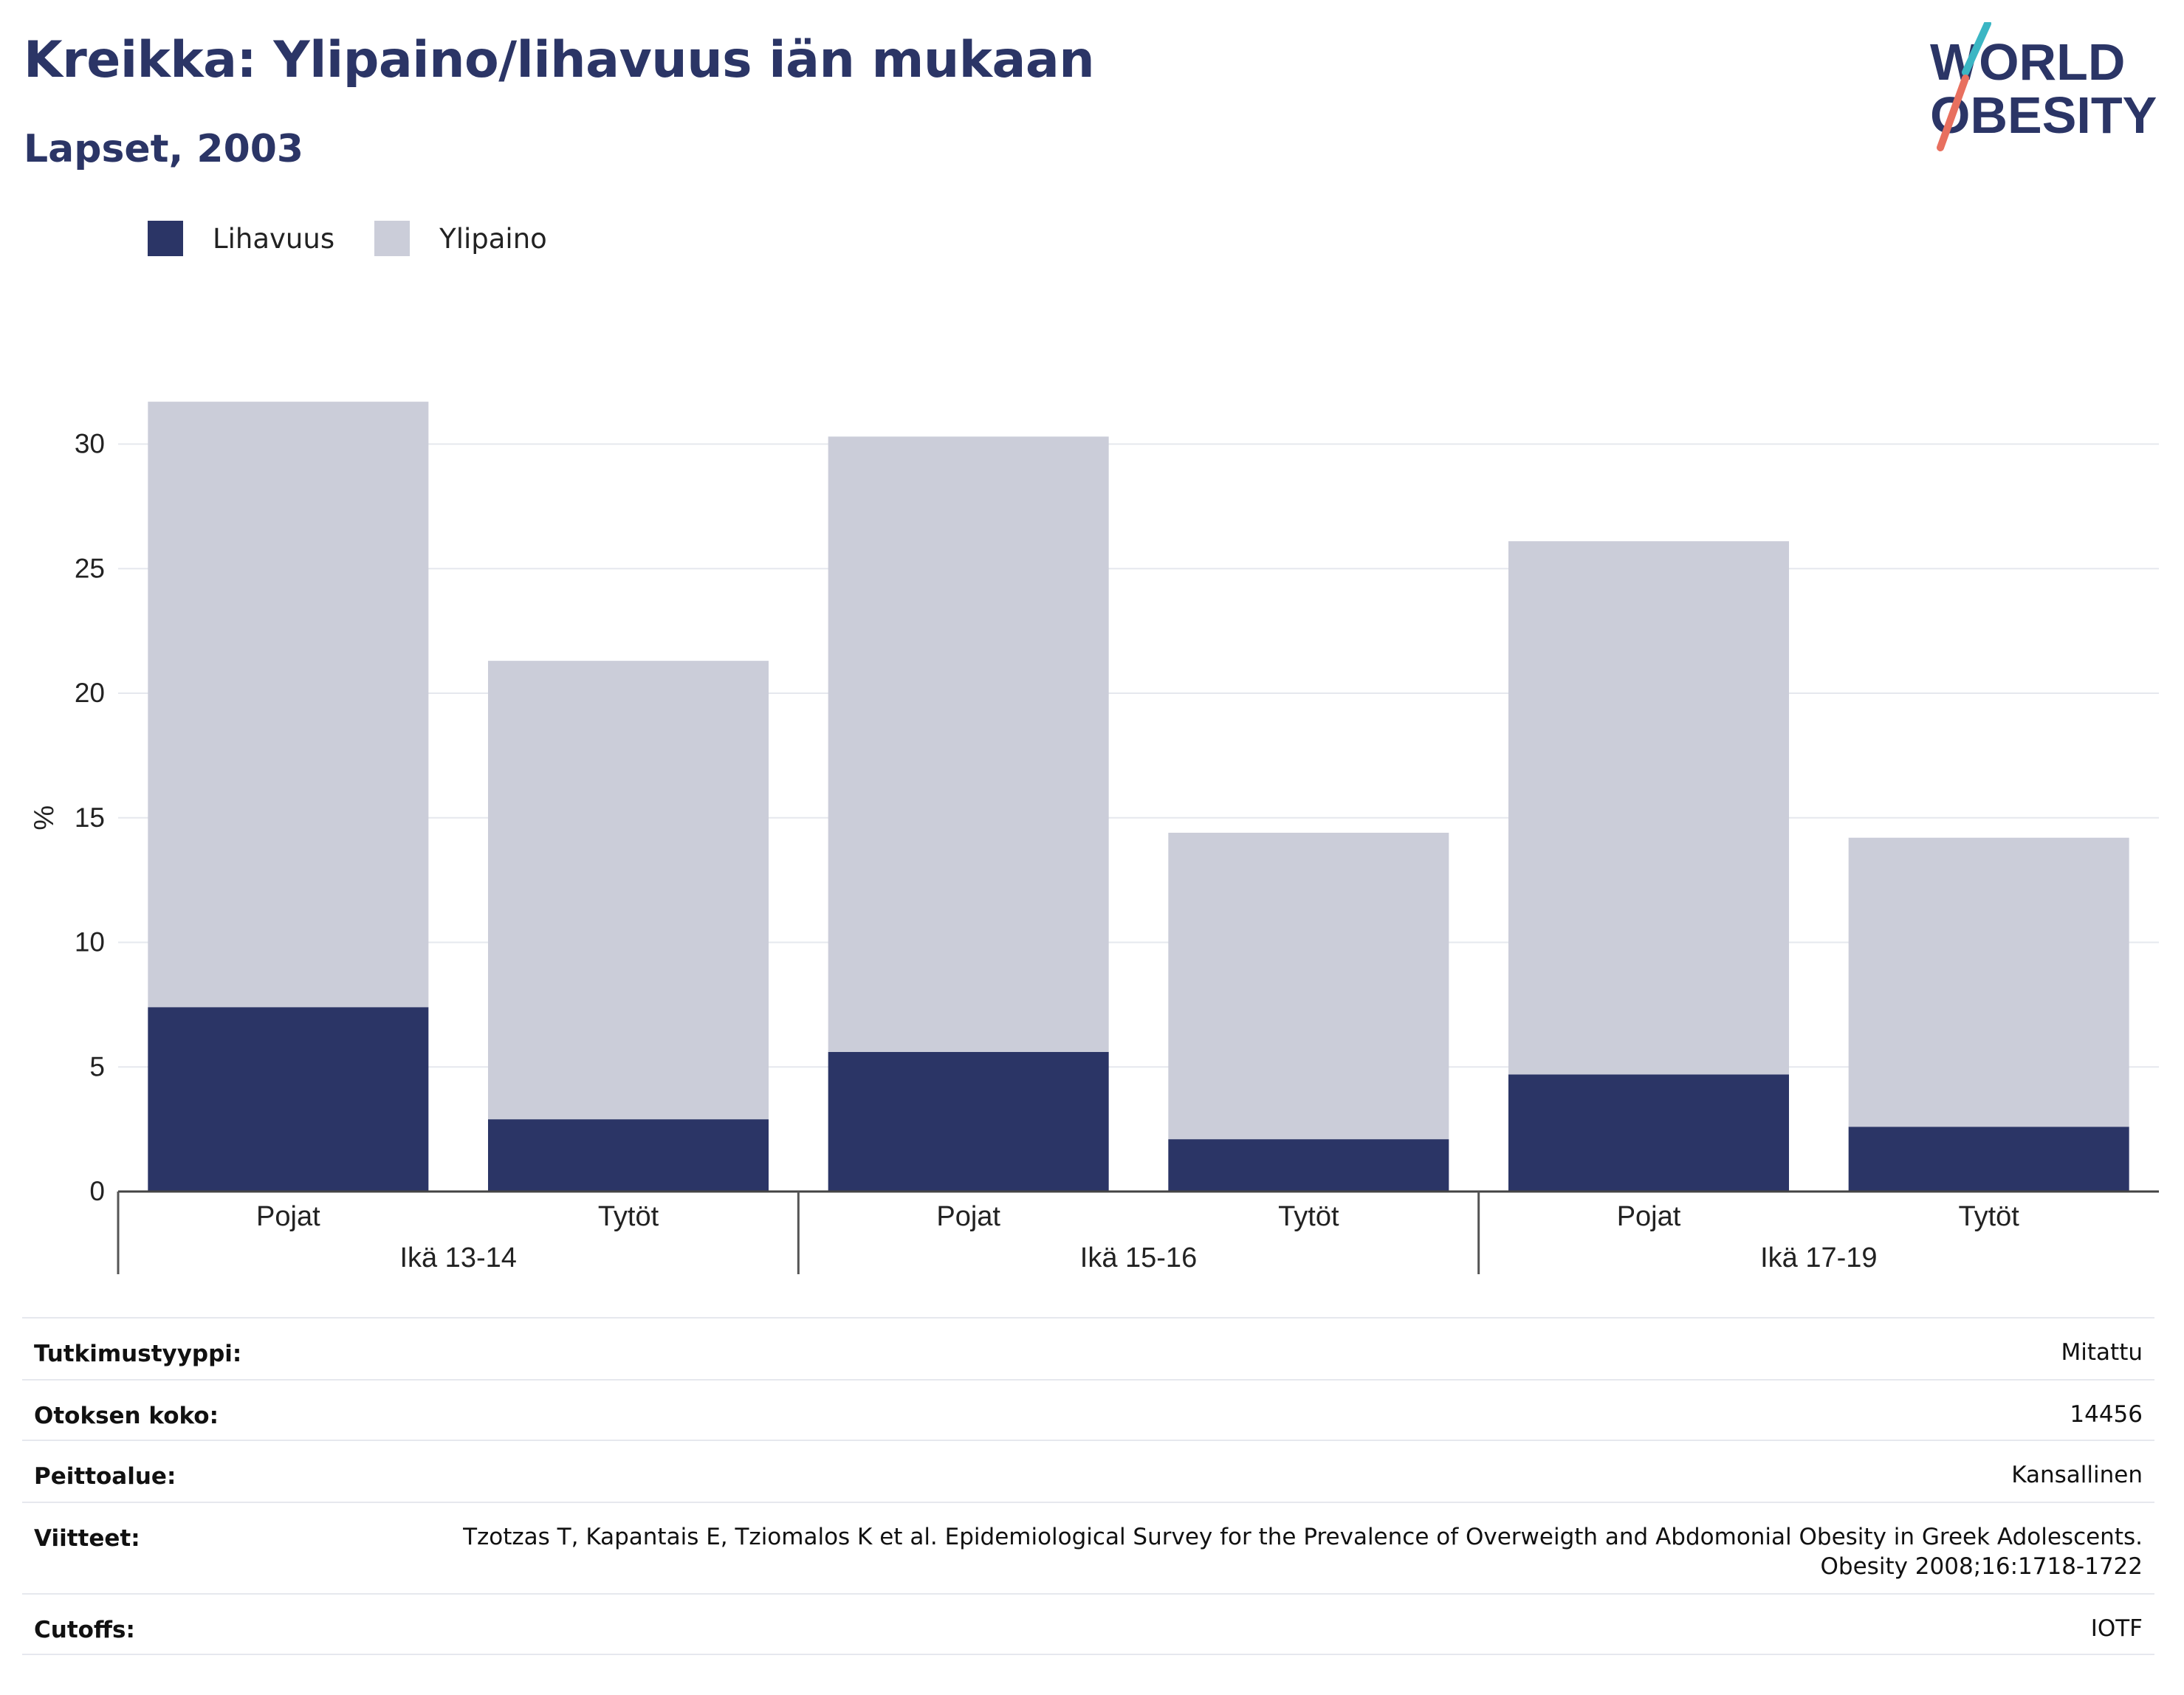  Describe the element at coordinates (90, 942) in the screenshot. I see `y-tick-label: 10` at that location.